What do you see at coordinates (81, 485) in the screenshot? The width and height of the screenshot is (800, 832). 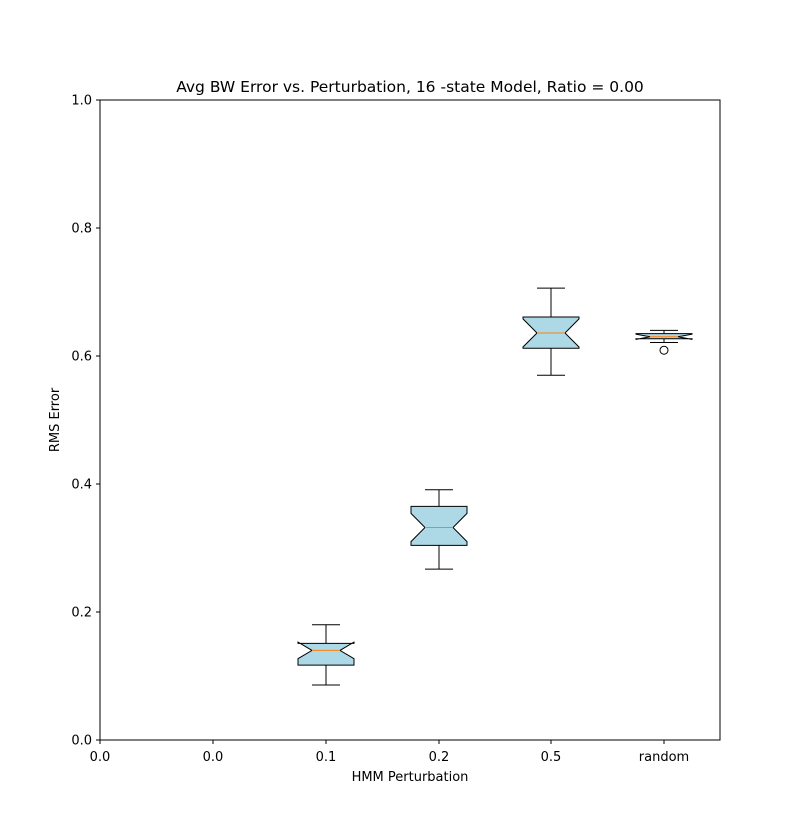 I see `y-tick-label: 0.4` at bounding box center [81, 485].